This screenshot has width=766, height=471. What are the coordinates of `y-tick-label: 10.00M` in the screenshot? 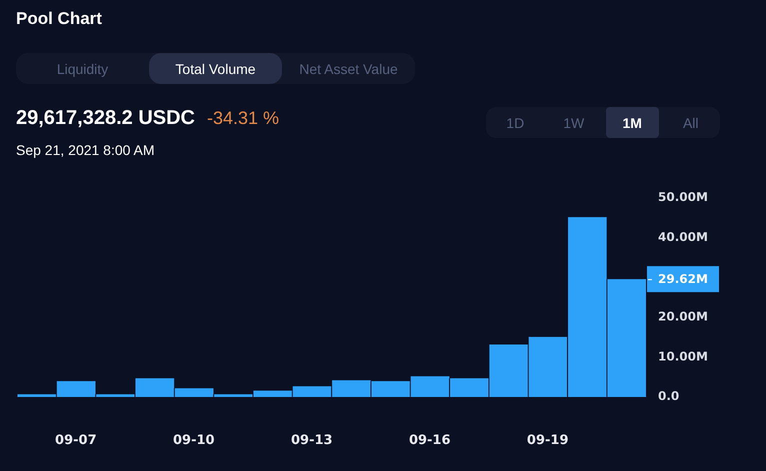 It's located at (683, 356).